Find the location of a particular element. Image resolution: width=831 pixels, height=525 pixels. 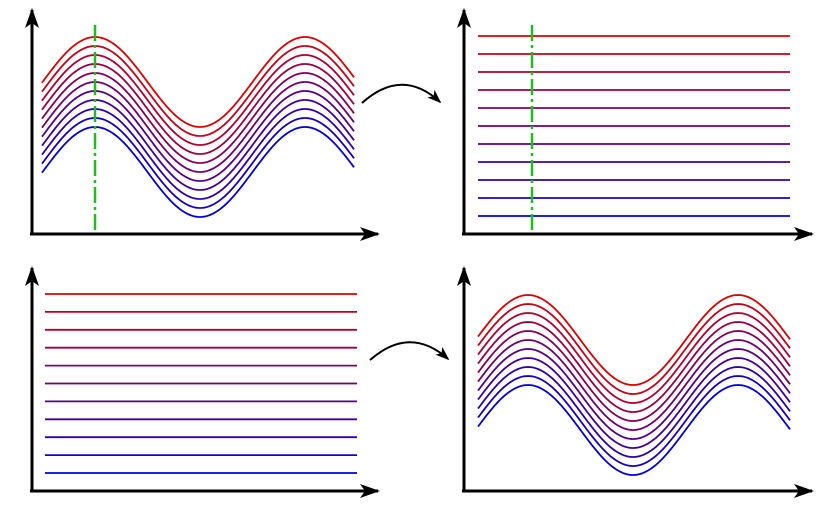

transform-arrow-bottom is located at coordinates (409, 351).